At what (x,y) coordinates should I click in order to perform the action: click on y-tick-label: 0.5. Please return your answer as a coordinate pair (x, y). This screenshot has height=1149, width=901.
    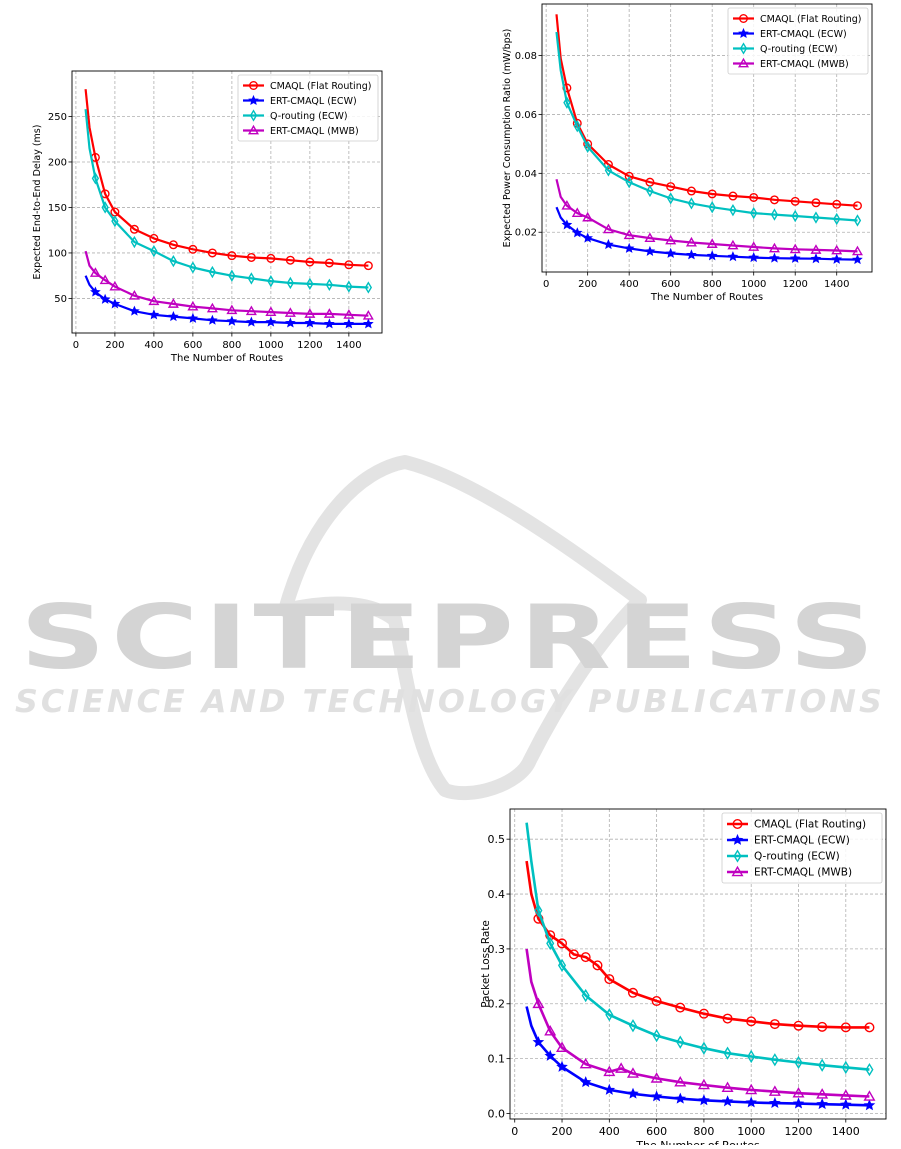
    Looking at the image, I should click on (497, 839).